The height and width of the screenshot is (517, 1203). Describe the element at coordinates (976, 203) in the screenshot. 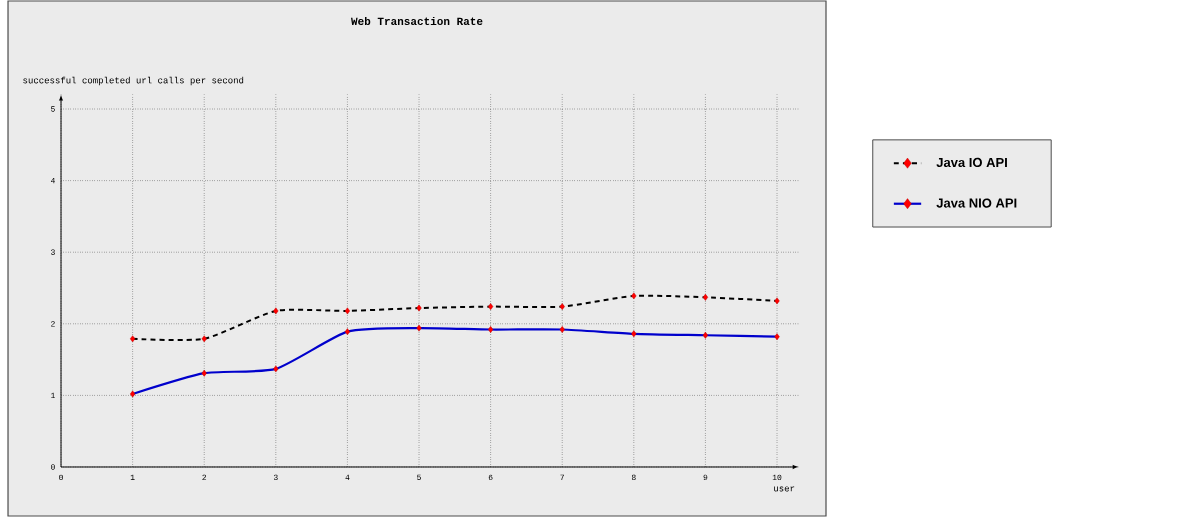

I see `legend-label: Java NIO API` at that location.